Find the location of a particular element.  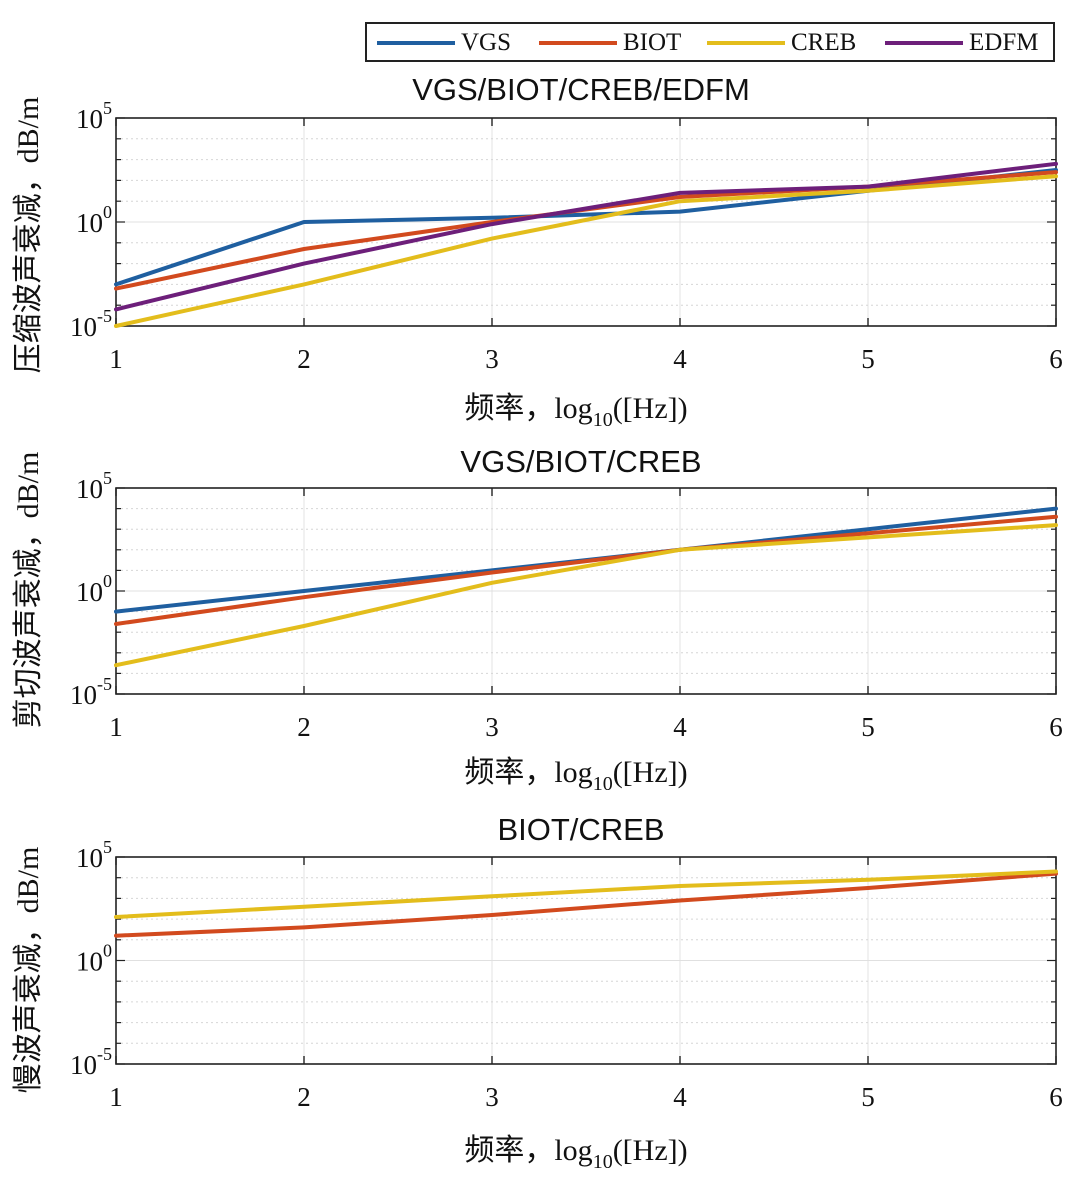

legend-item-creb: CREB is located at coordinates (781, 43).